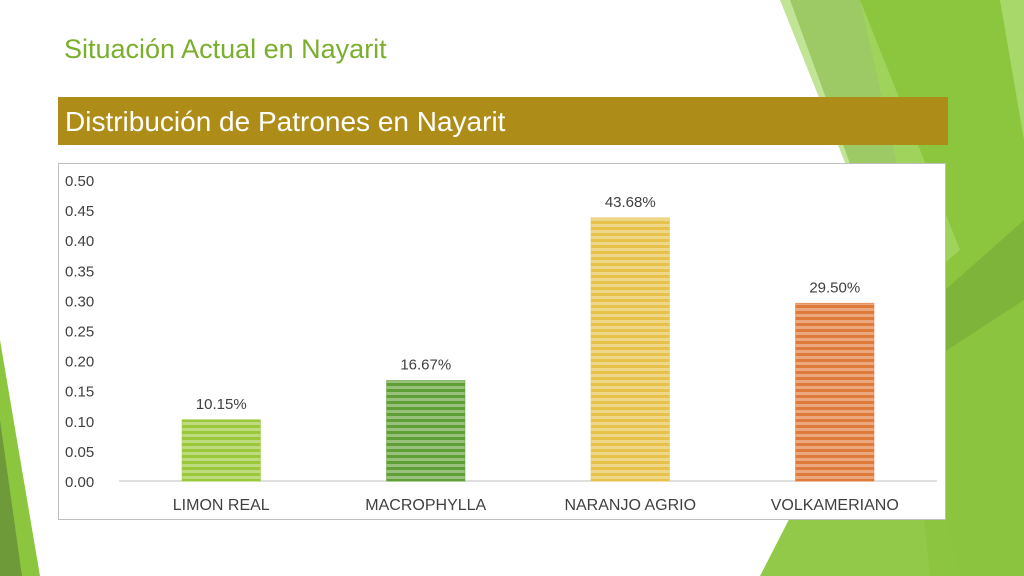  What do you see at coordinates (835, 392) in the screenshot?
I see `bar-volkameriano` at bounding box center [835, 392].